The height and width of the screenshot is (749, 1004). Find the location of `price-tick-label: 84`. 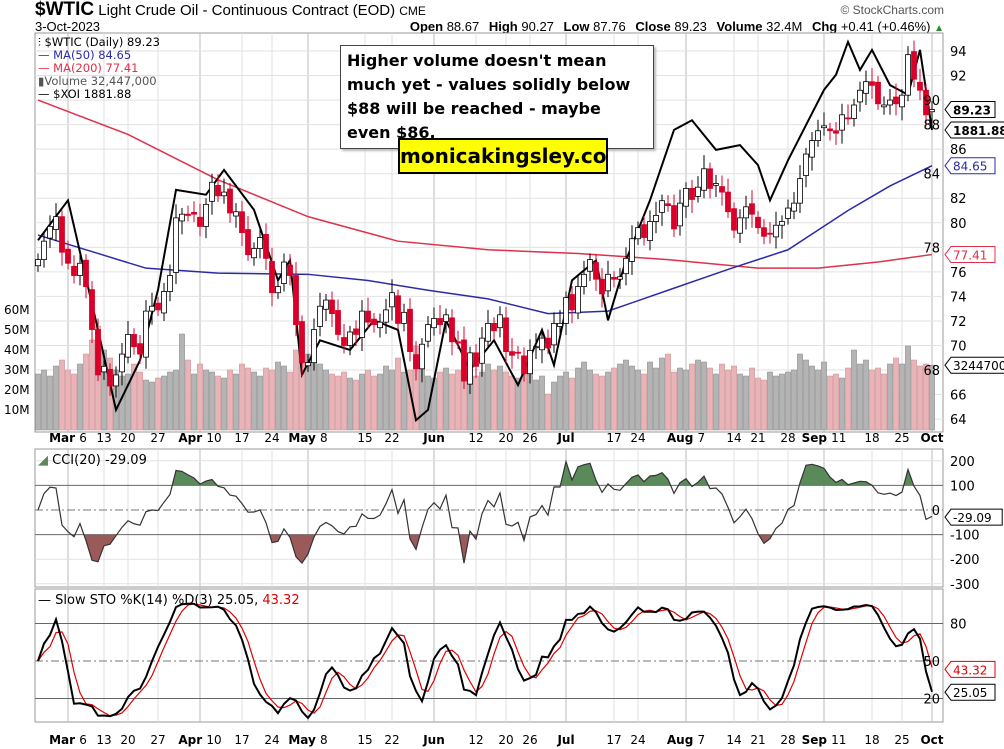

price-tick-label: 84 is located at coordinates (931, 175).